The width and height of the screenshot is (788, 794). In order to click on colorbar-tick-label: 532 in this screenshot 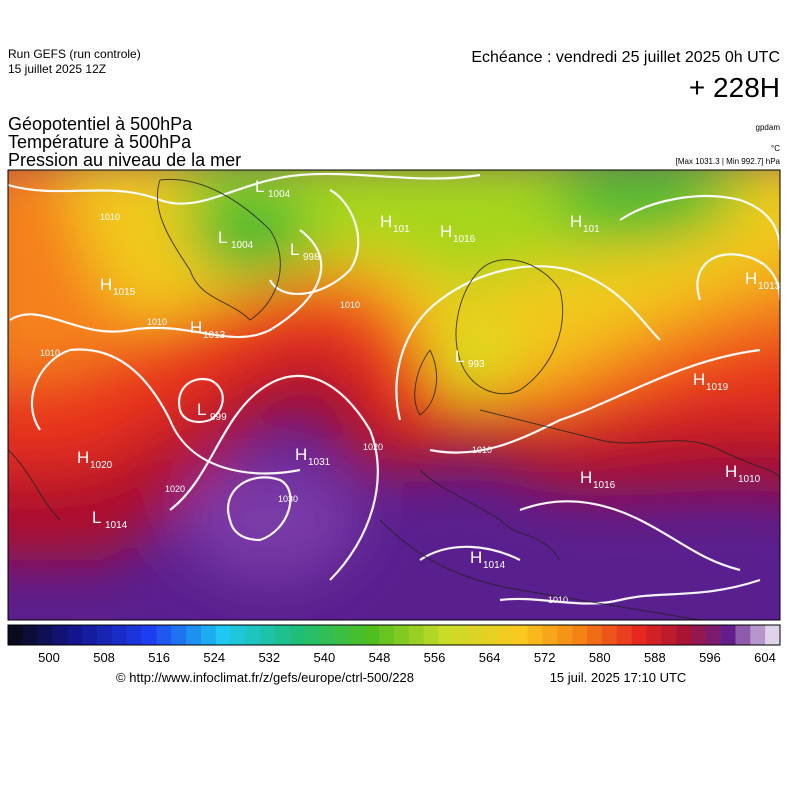, I will do `click(269, 657)`.